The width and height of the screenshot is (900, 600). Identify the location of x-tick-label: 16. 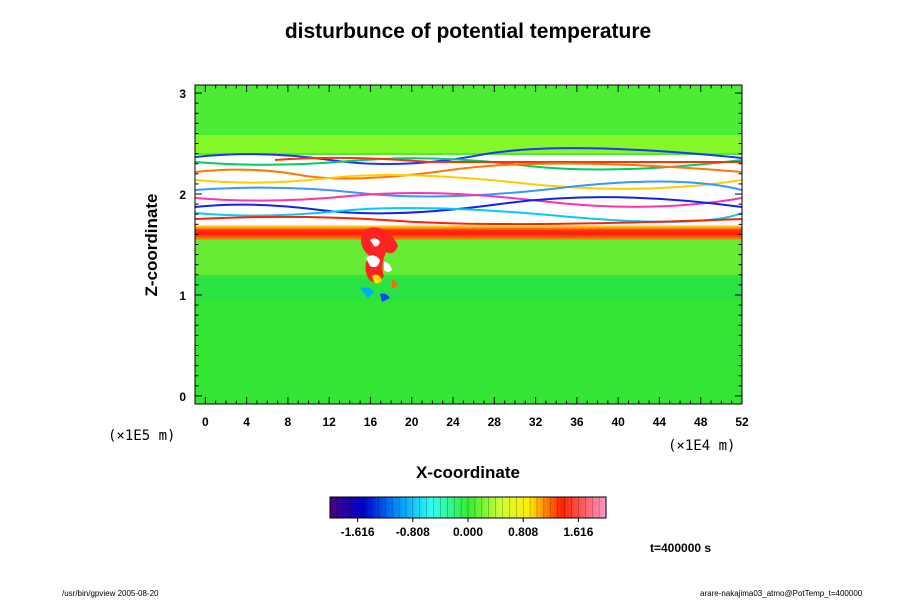
(371, 422).